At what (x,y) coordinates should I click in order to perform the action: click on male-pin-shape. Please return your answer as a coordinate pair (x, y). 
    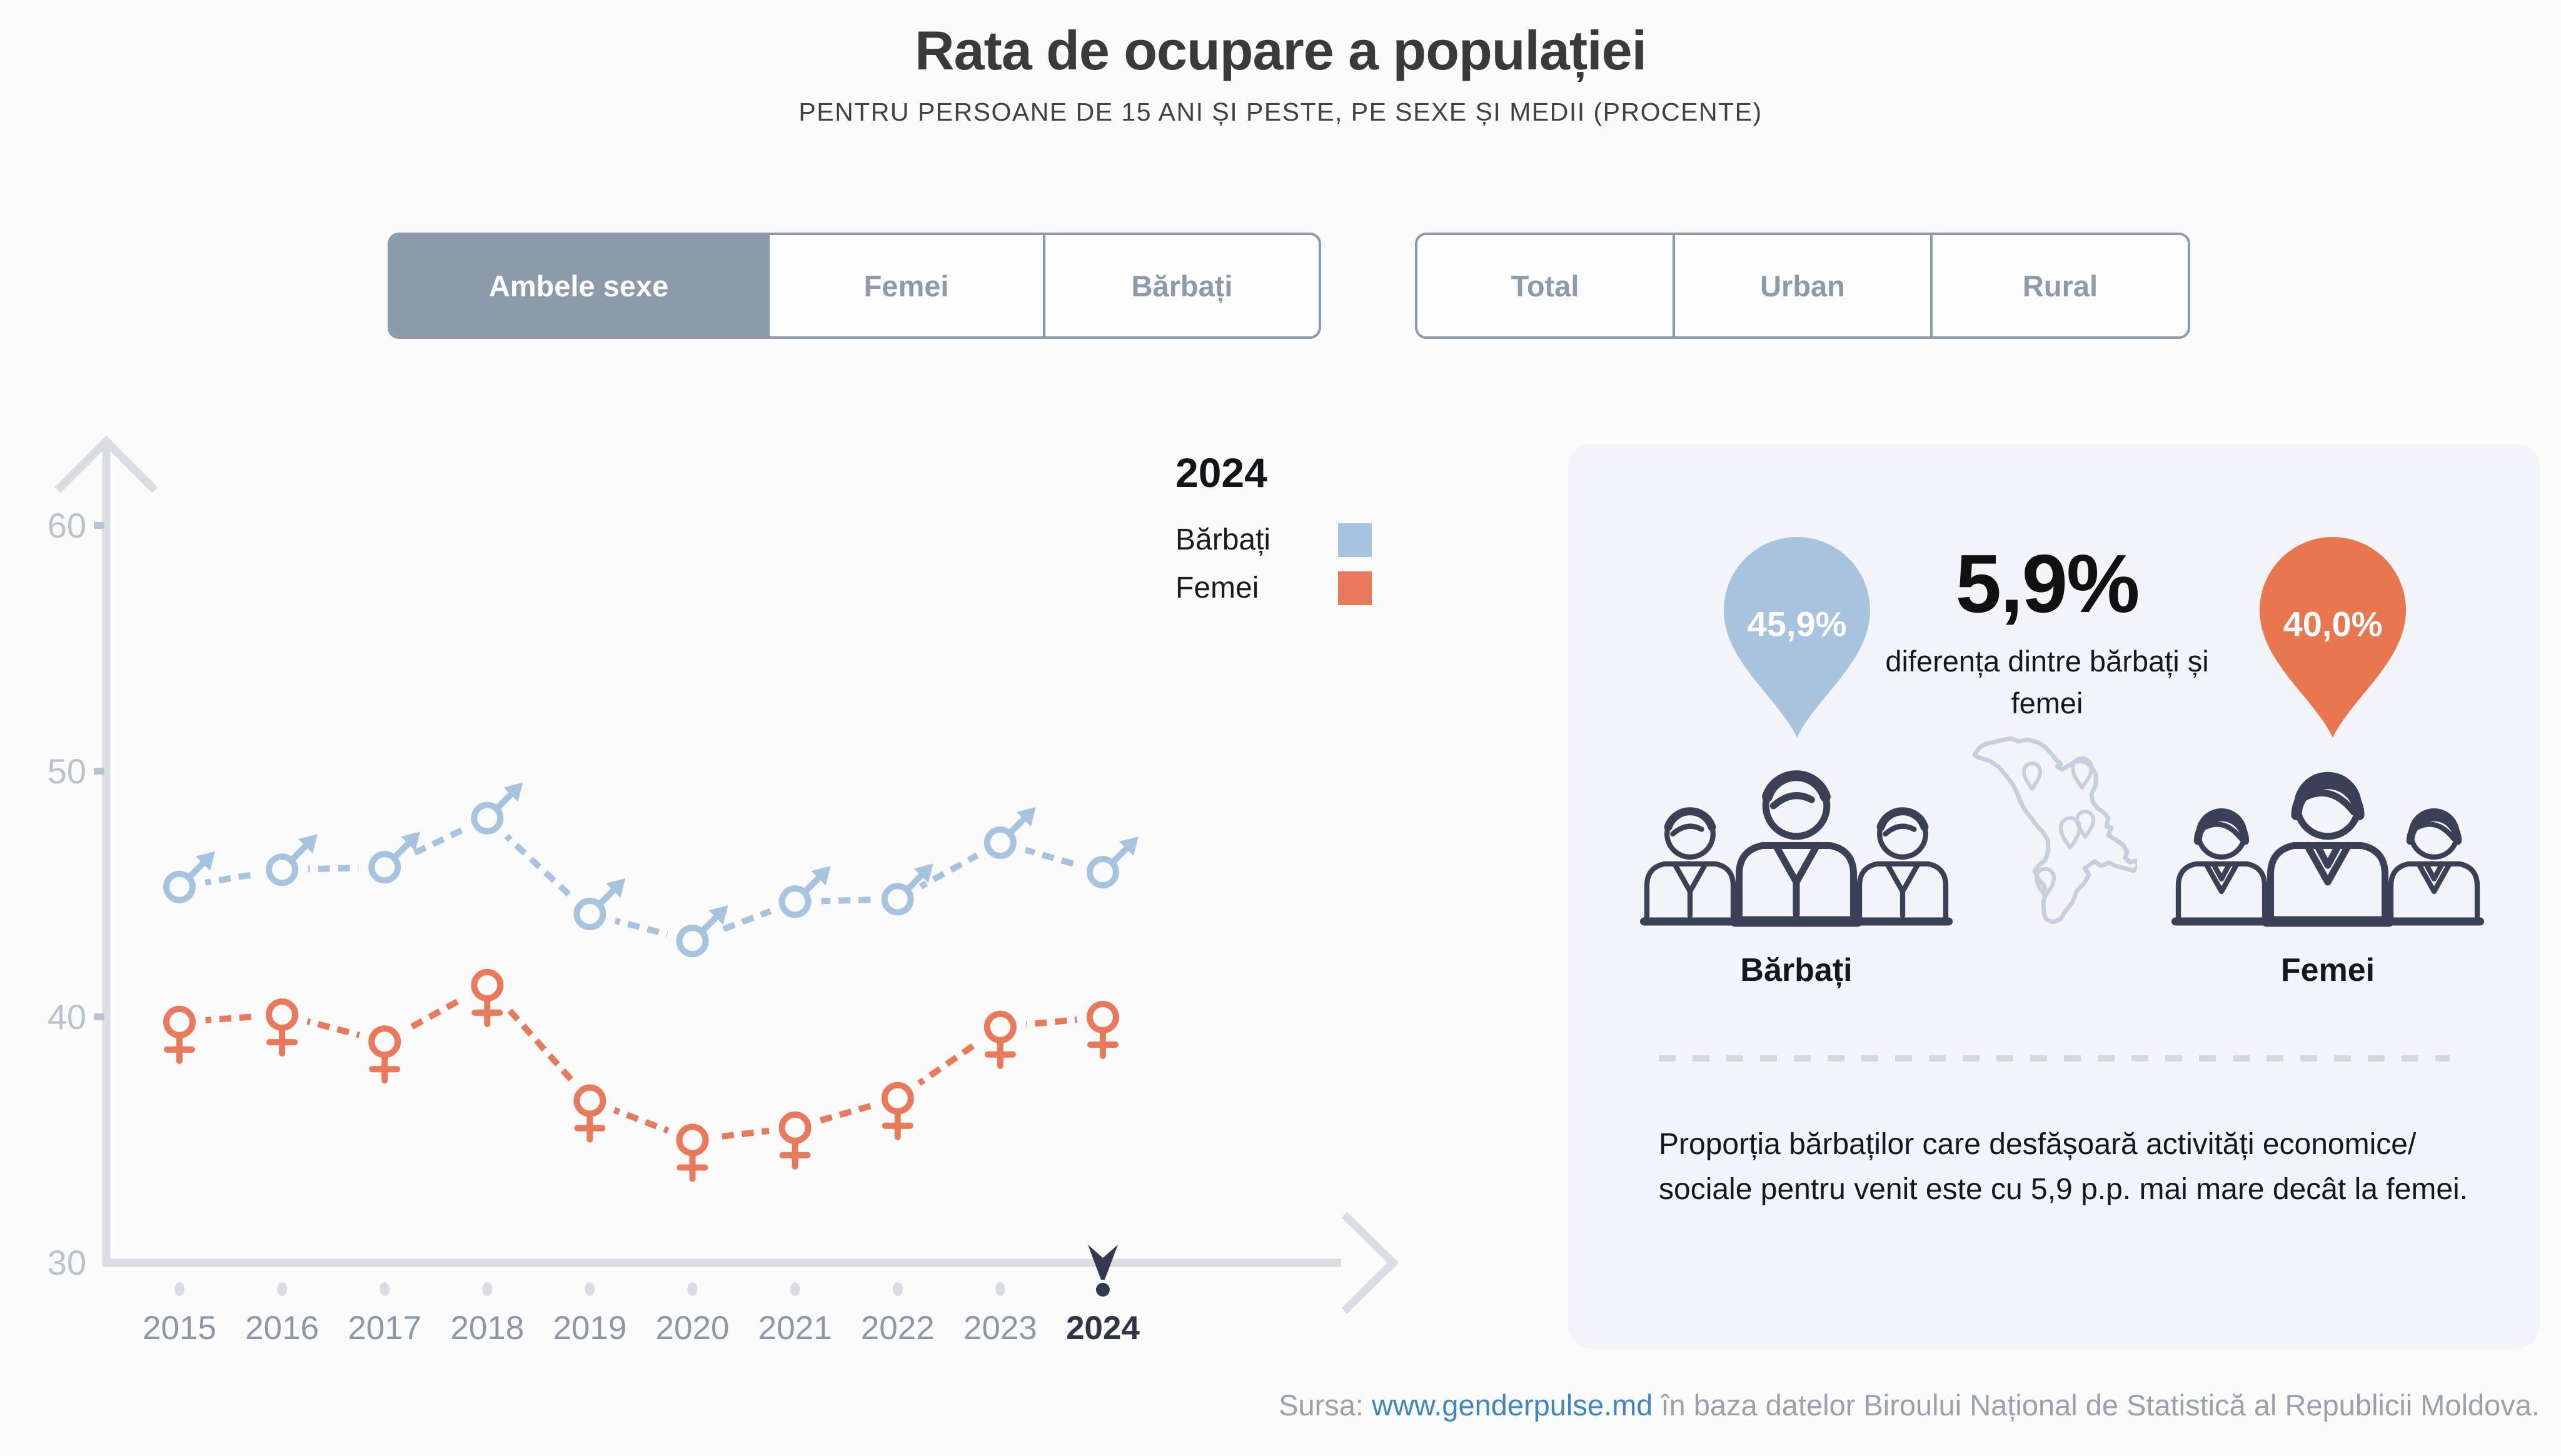
    Looking at the image, I should click on (1797, 637).